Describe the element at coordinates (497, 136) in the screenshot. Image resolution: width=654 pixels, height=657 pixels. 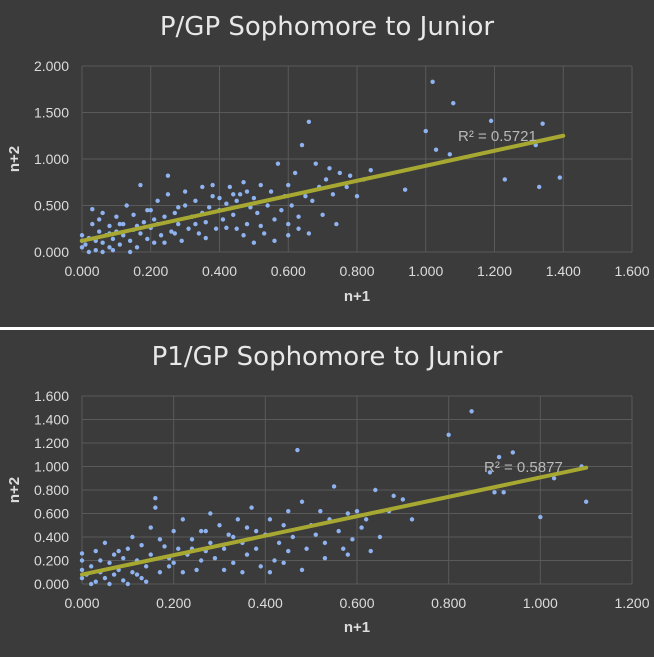
I see `r-squared-label: R² = 0.5721` at that location.